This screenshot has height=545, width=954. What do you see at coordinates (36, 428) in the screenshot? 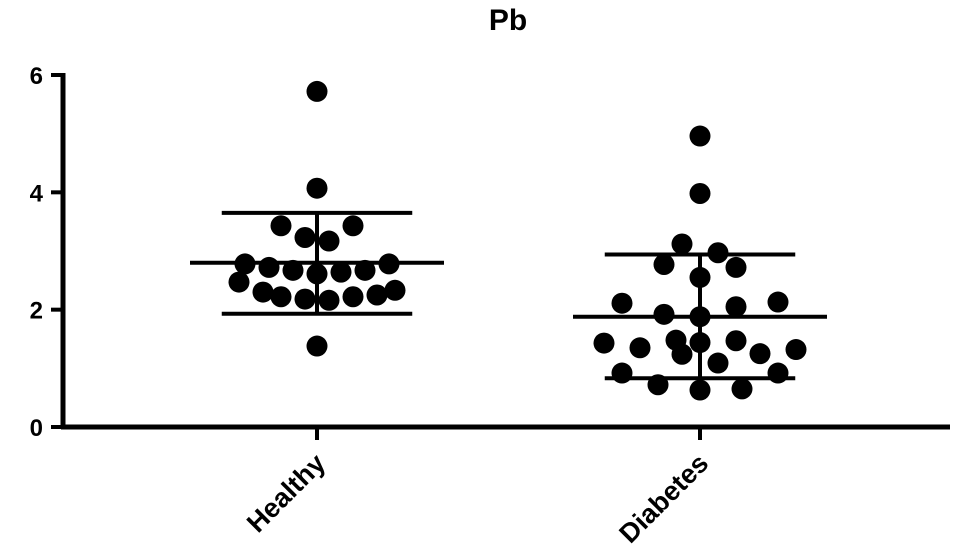
I see `y-tick-label: 0` at bounding box center [36, 428].